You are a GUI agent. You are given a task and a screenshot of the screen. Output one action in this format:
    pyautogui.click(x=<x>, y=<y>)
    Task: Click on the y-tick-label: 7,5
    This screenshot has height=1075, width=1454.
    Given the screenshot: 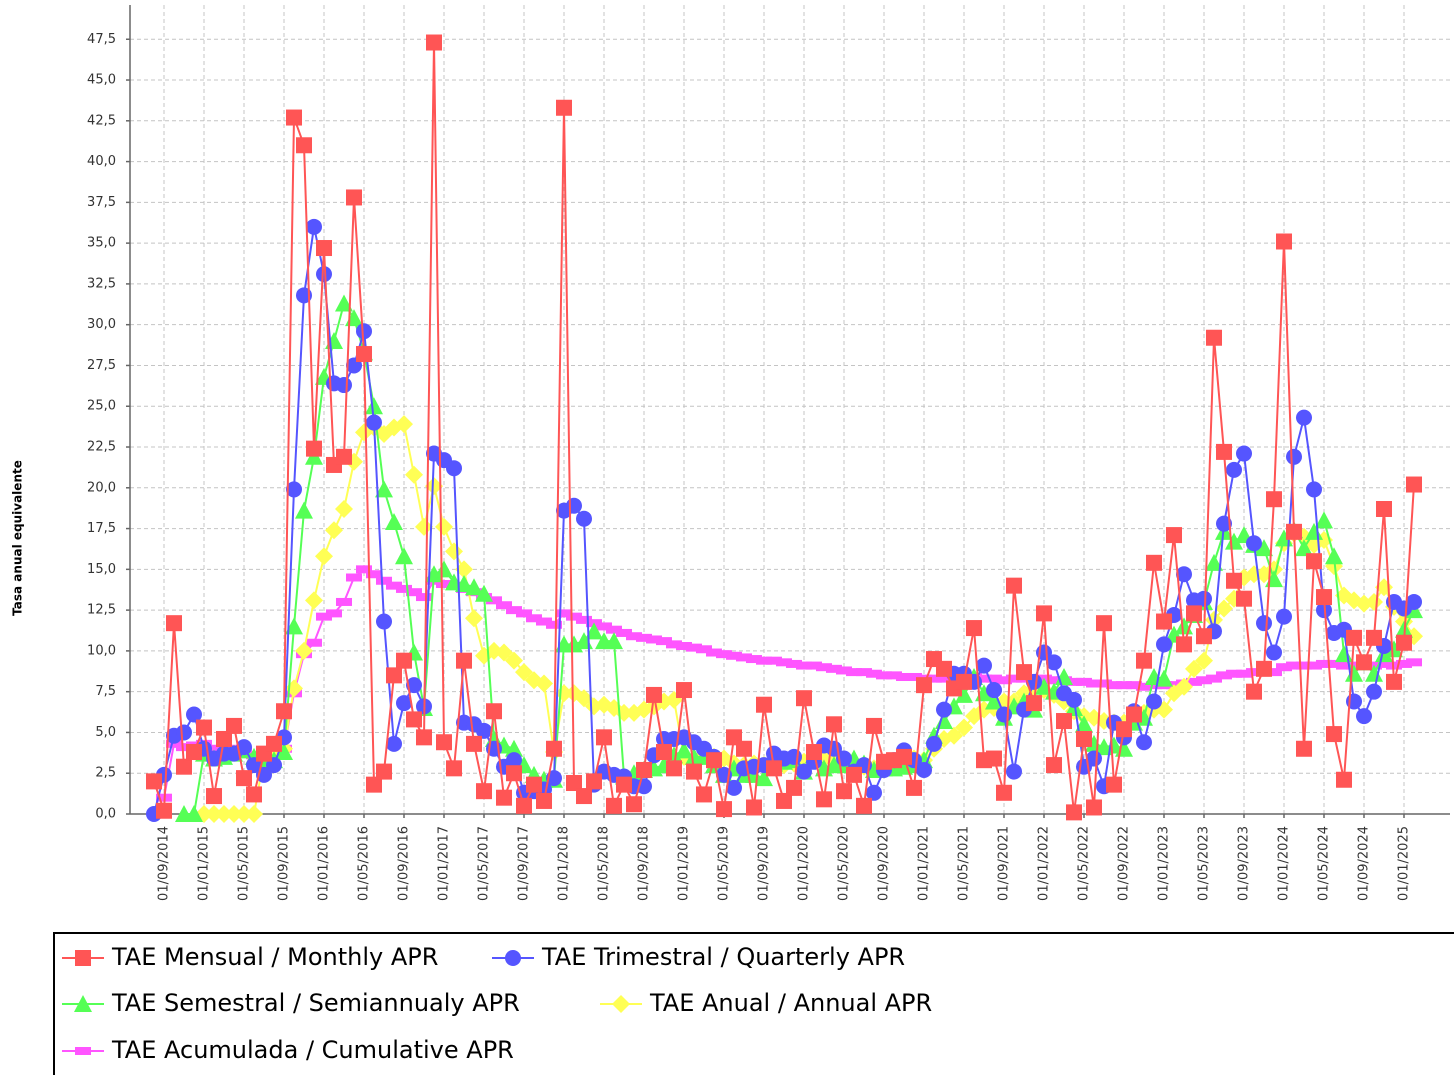 What is the action you would take?
    pyautogui.click(x=105, y=691)
    